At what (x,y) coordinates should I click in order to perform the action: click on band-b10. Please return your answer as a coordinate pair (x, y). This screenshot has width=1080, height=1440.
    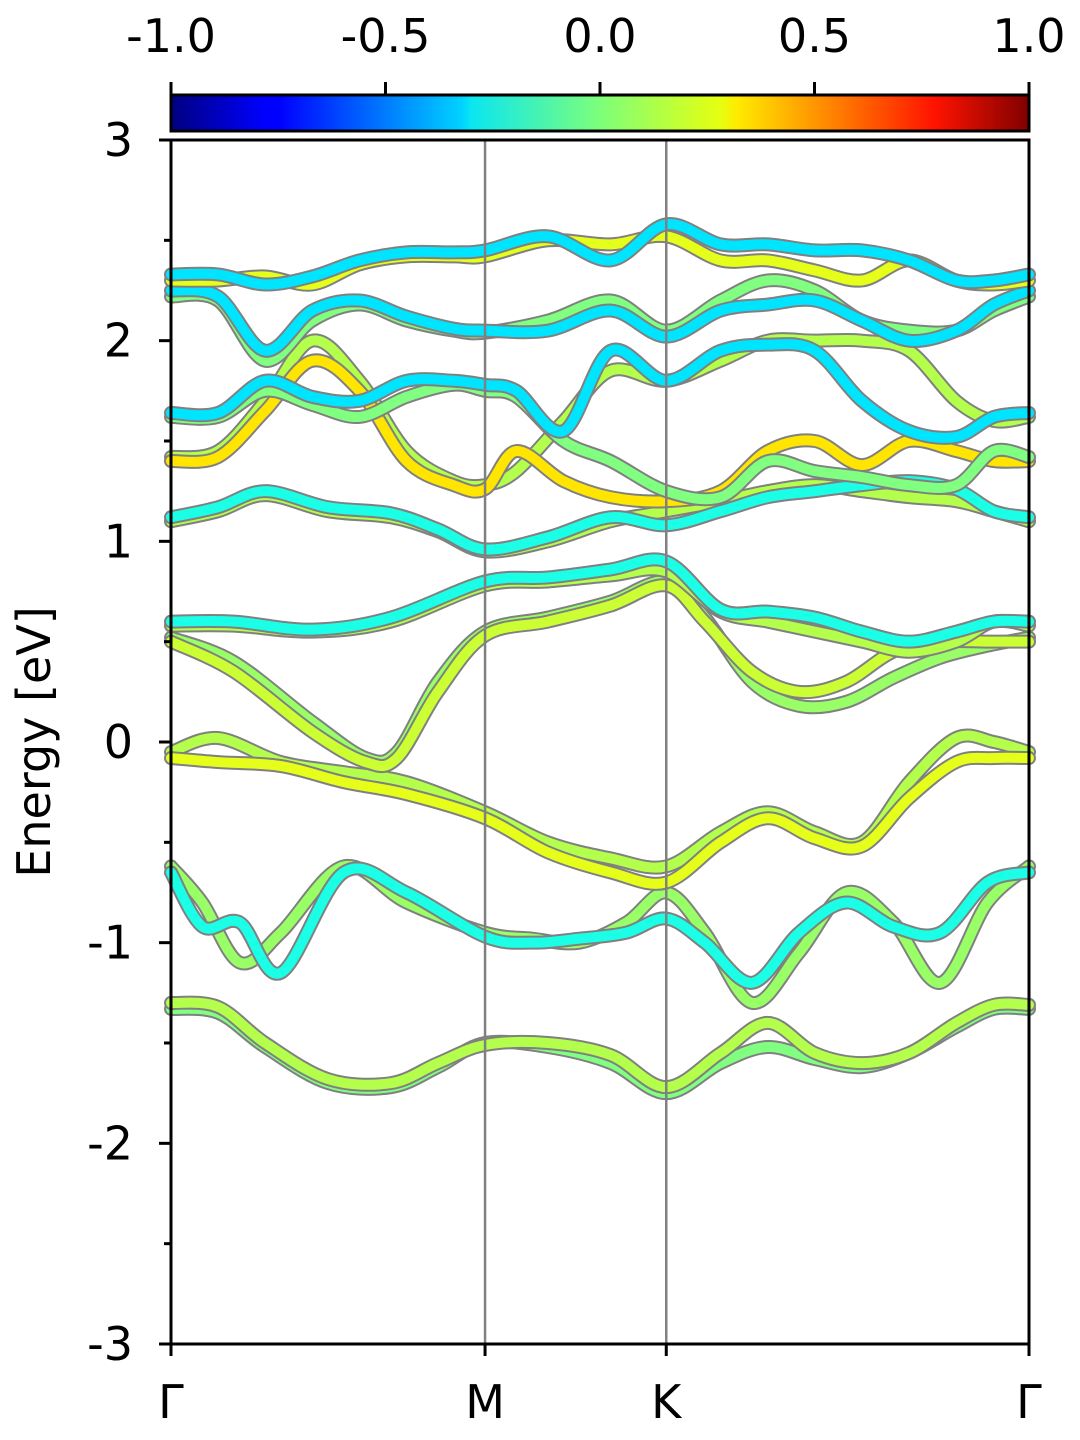
    Looking at the image, I should click on (600, 600).